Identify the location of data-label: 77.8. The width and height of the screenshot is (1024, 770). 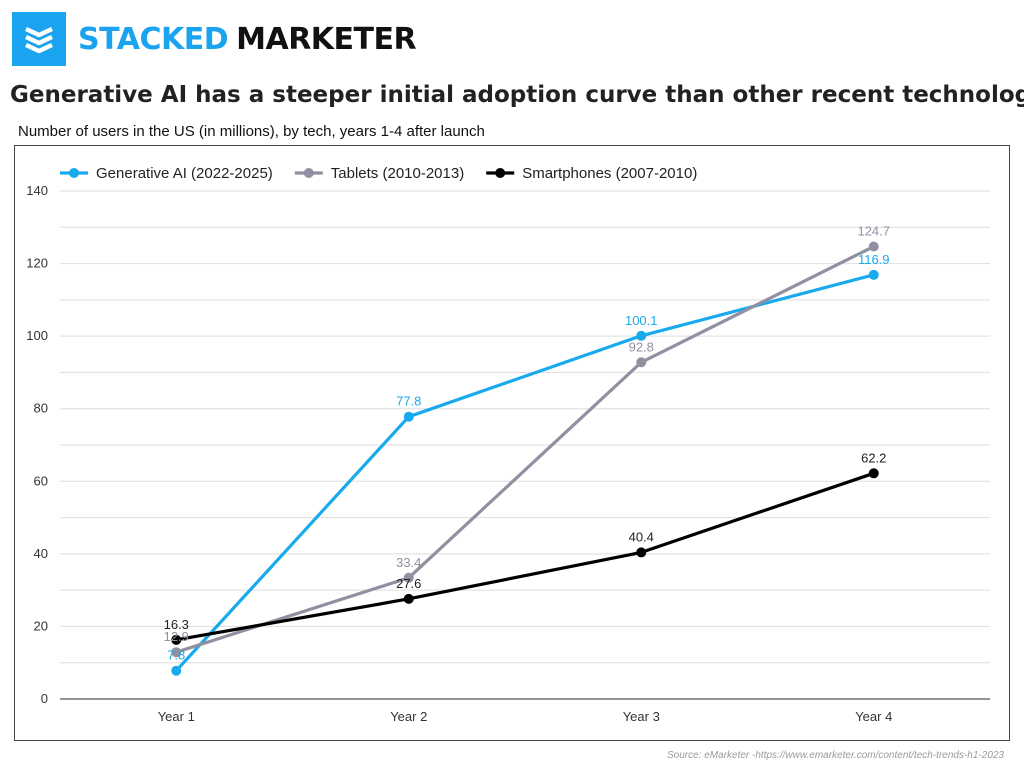
(408, 401).